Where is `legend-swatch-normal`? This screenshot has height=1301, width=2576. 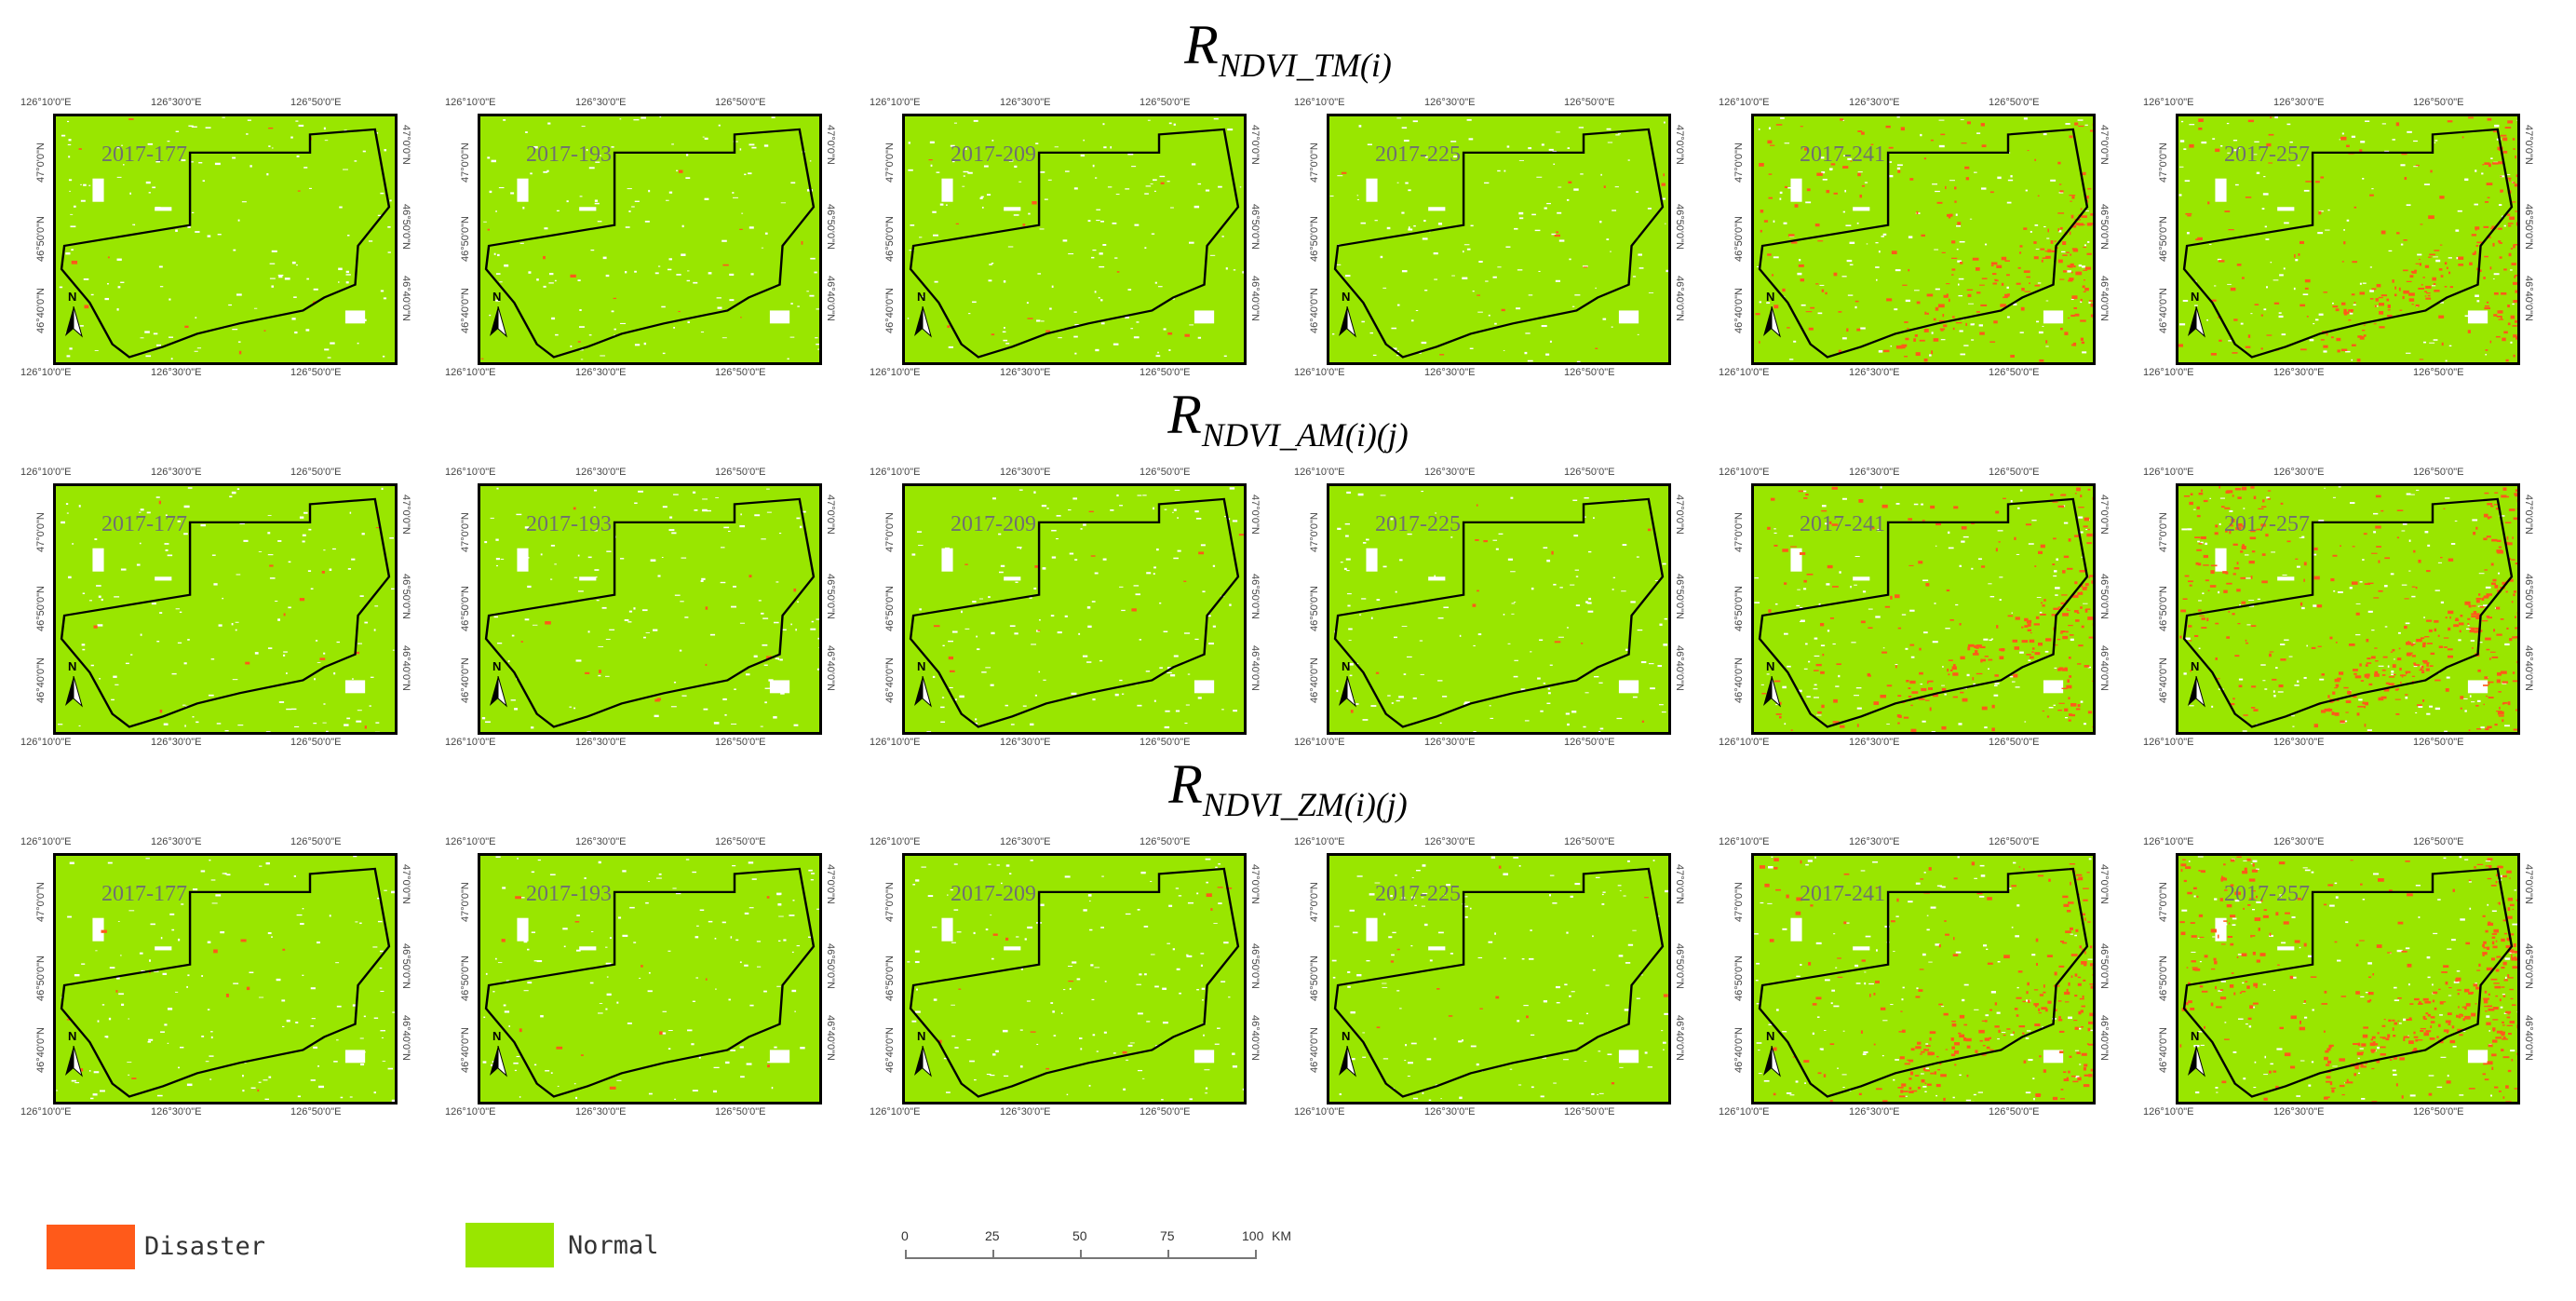
legend-swatch-normal is located at coordinates (509, 1245).